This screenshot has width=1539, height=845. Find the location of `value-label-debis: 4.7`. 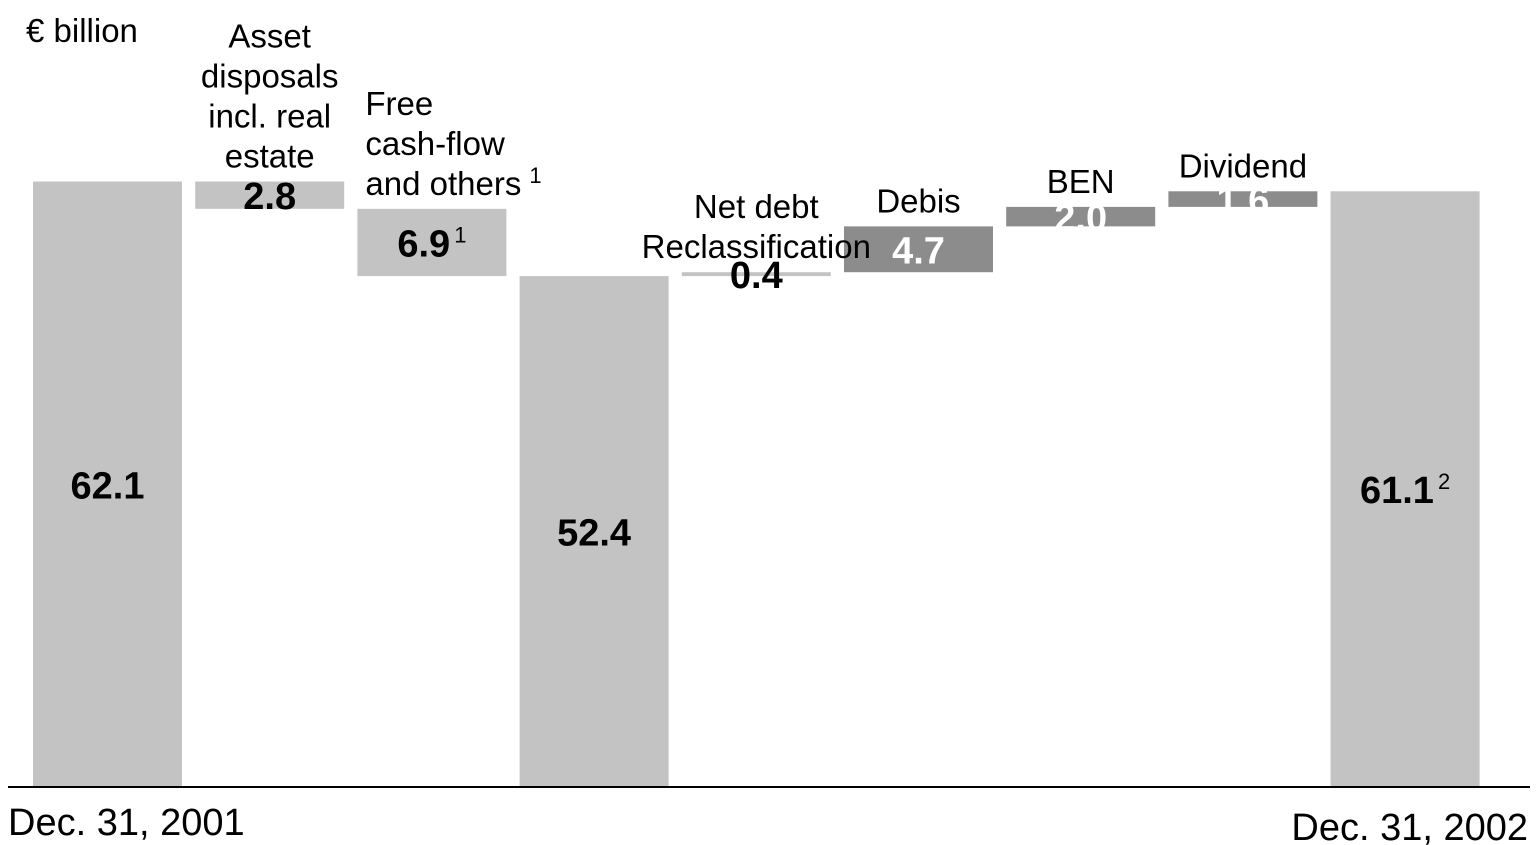

value-label-debis: 4.7 is located at coordinates (918, 251).